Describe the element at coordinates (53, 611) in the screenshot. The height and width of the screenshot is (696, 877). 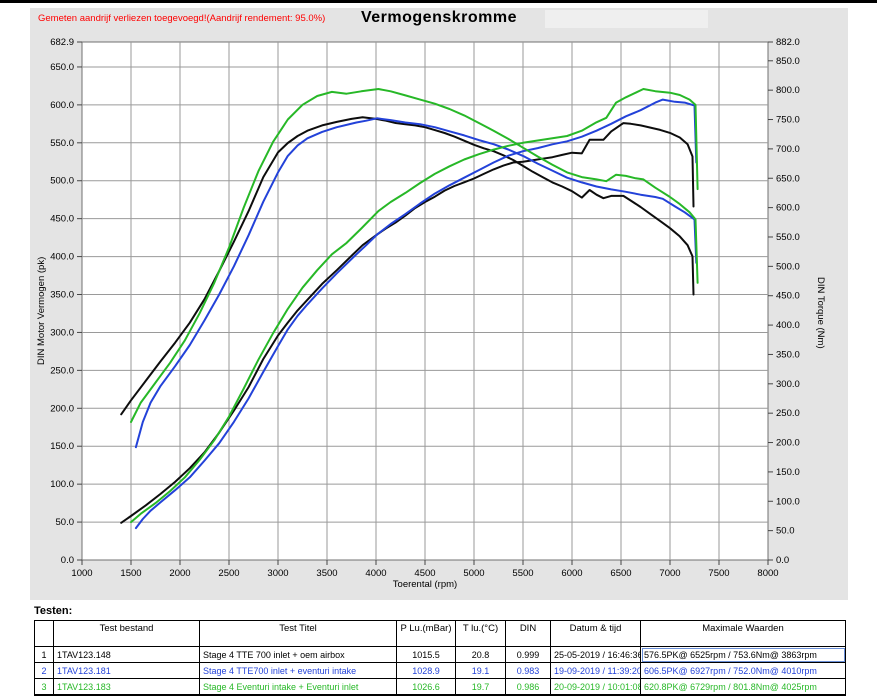
I see `tests-section-label: Testen:` at that location.